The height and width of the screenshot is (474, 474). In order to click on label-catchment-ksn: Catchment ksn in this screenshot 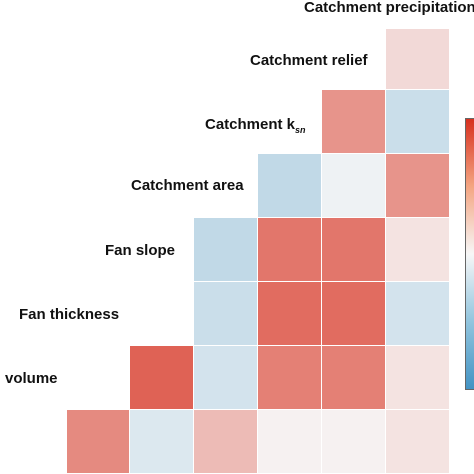, I will do `click(255, 125)`.